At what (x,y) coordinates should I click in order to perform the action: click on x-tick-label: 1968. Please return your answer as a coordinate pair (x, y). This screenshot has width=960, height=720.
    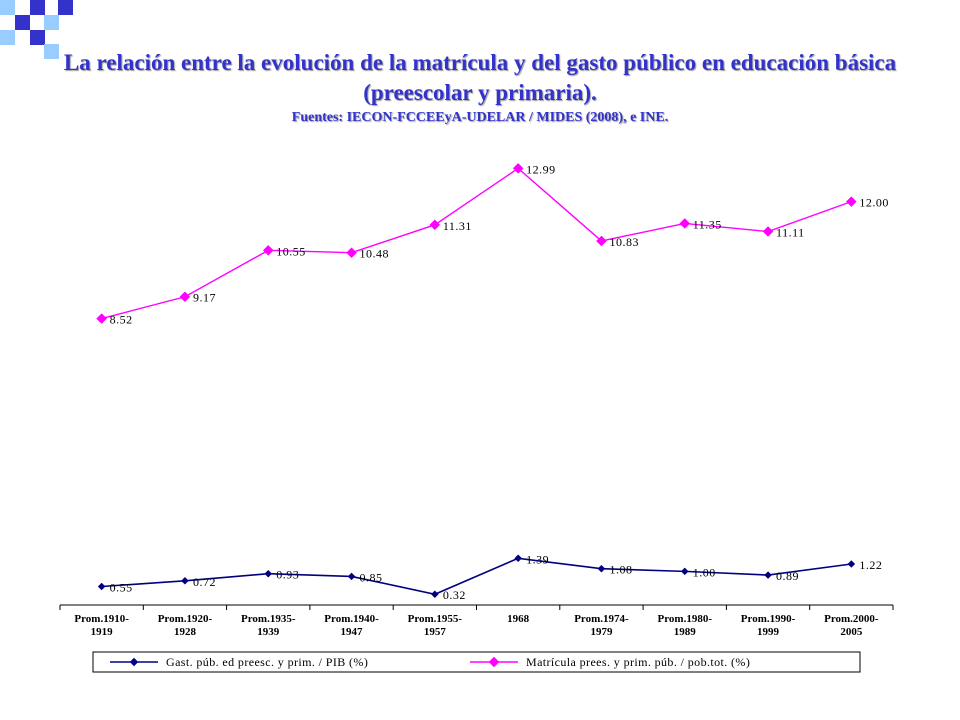
    Looking at the image, I should click on (518, 619).